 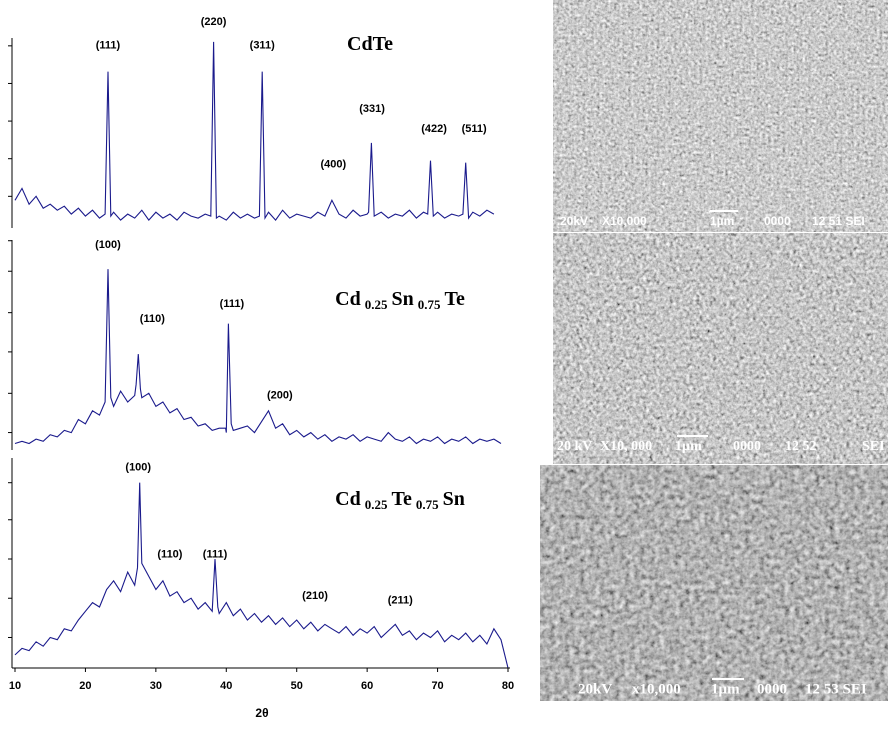 What do you see at coordinates (297, 686) in the screenshot?
I see `x-tick-label: 50` at bounding box center [297, 686].